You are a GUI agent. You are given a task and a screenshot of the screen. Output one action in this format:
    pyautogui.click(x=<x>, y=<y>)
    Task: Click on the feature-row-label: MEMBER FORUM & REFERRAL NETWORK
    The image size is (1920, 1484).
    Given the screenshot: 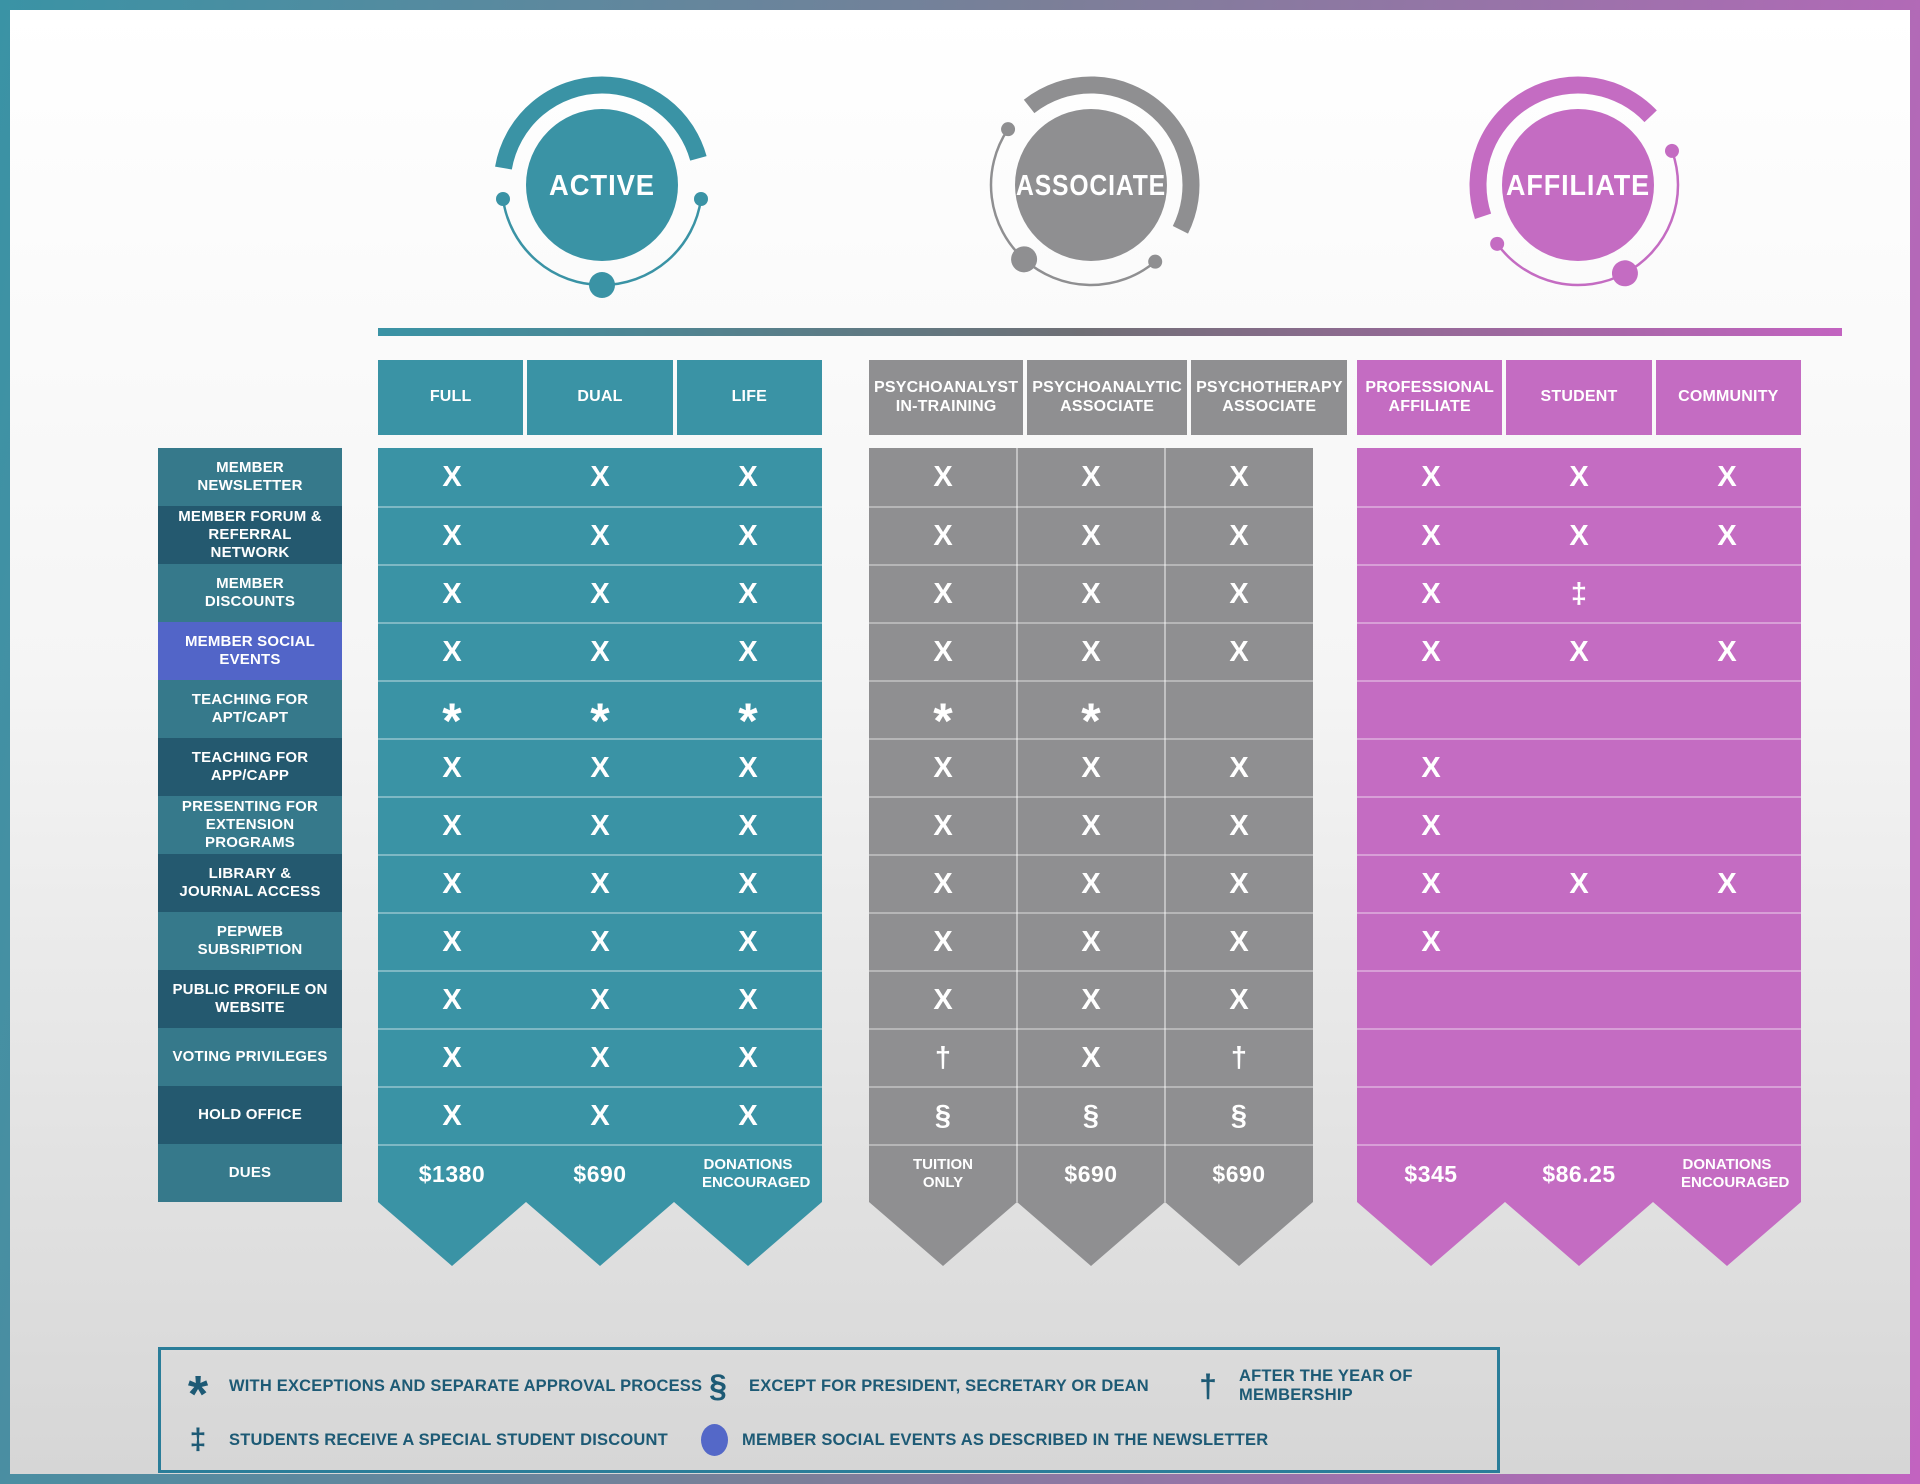 What is the action you would take?
    pyautogui.click(x=250, y=535)
    